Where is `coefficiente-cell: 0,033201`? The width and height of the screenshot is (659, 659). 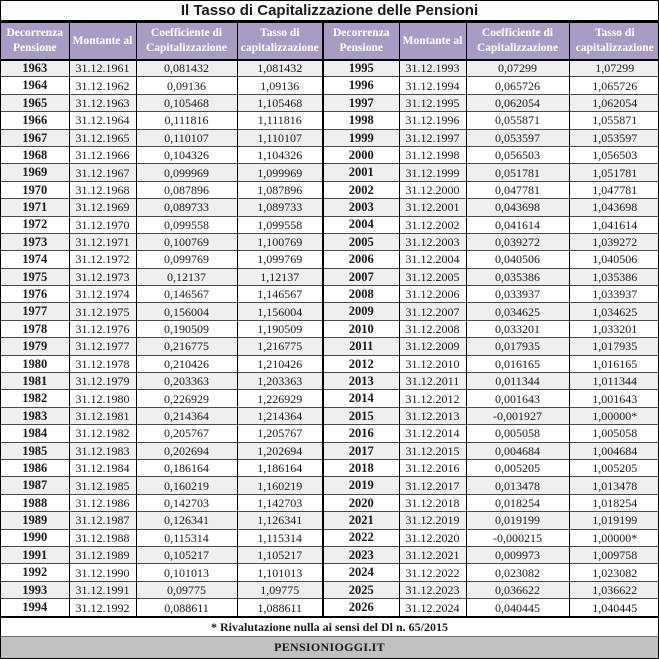 coefficiente-cell: 0,033201 is located at coordinates (518, 328).